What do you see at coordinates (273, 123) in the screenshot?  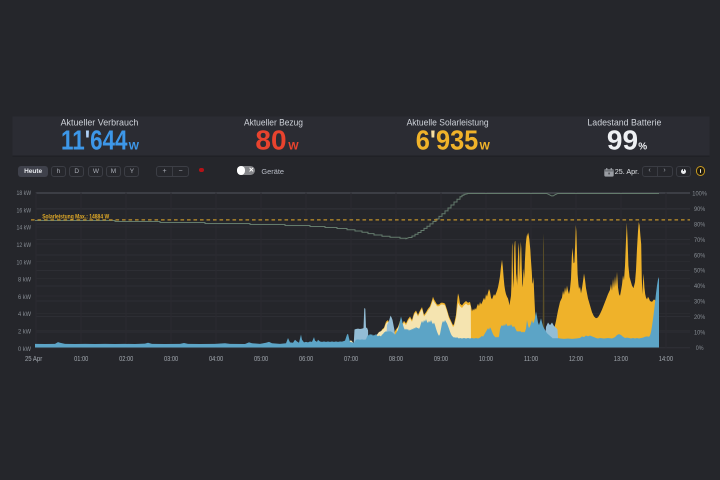 I see `svg-text: Aktueller Bezug` at bounding box center [273, 123].